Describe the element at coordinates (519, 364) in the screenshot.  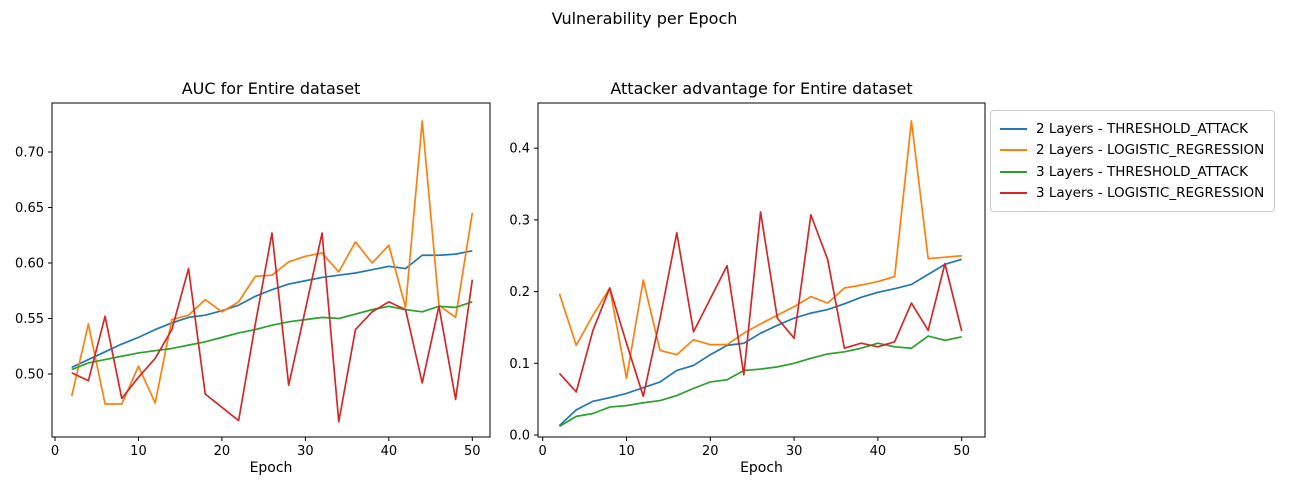
I see `y-tick-label: 0.1` at that location.